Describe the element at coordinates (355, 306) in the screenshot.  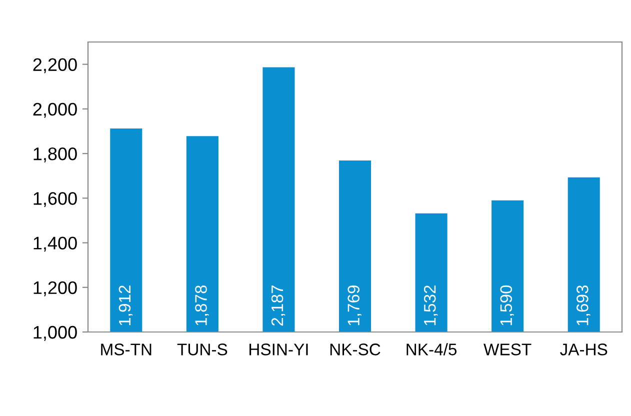
I see `data-label: 1,769` at that location.